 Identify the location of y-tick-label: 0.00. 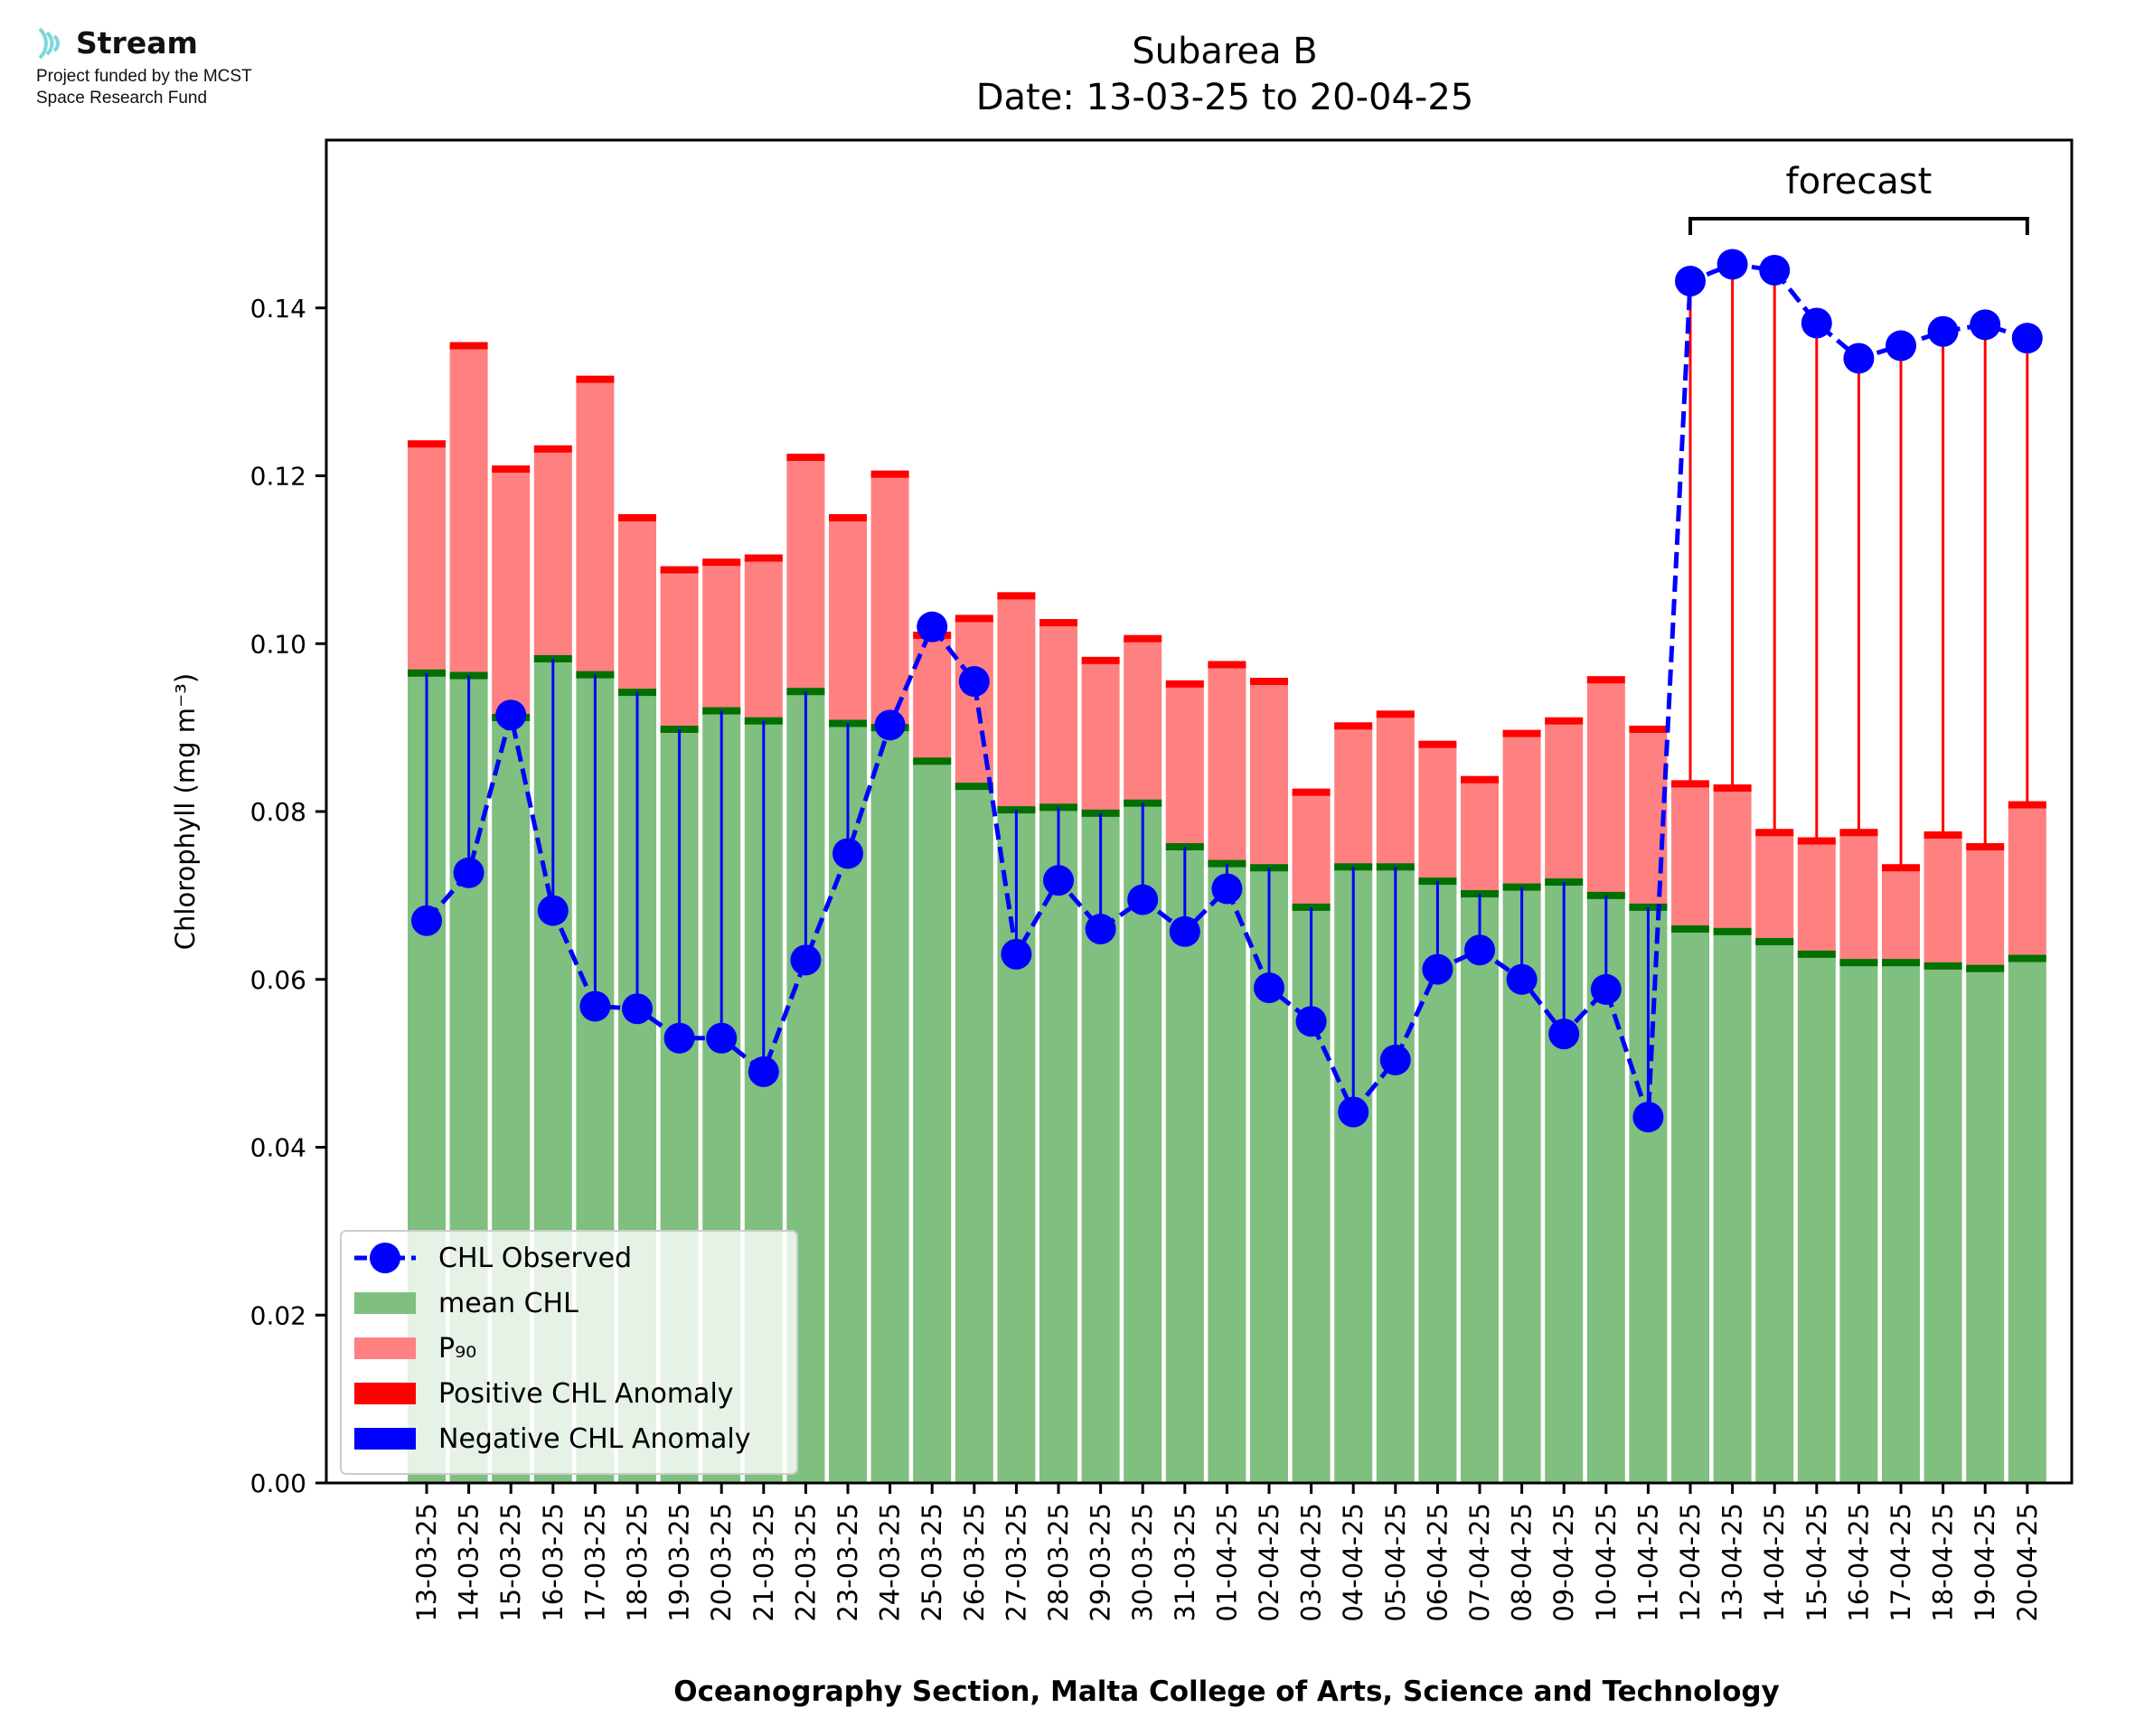
(278, 1484).